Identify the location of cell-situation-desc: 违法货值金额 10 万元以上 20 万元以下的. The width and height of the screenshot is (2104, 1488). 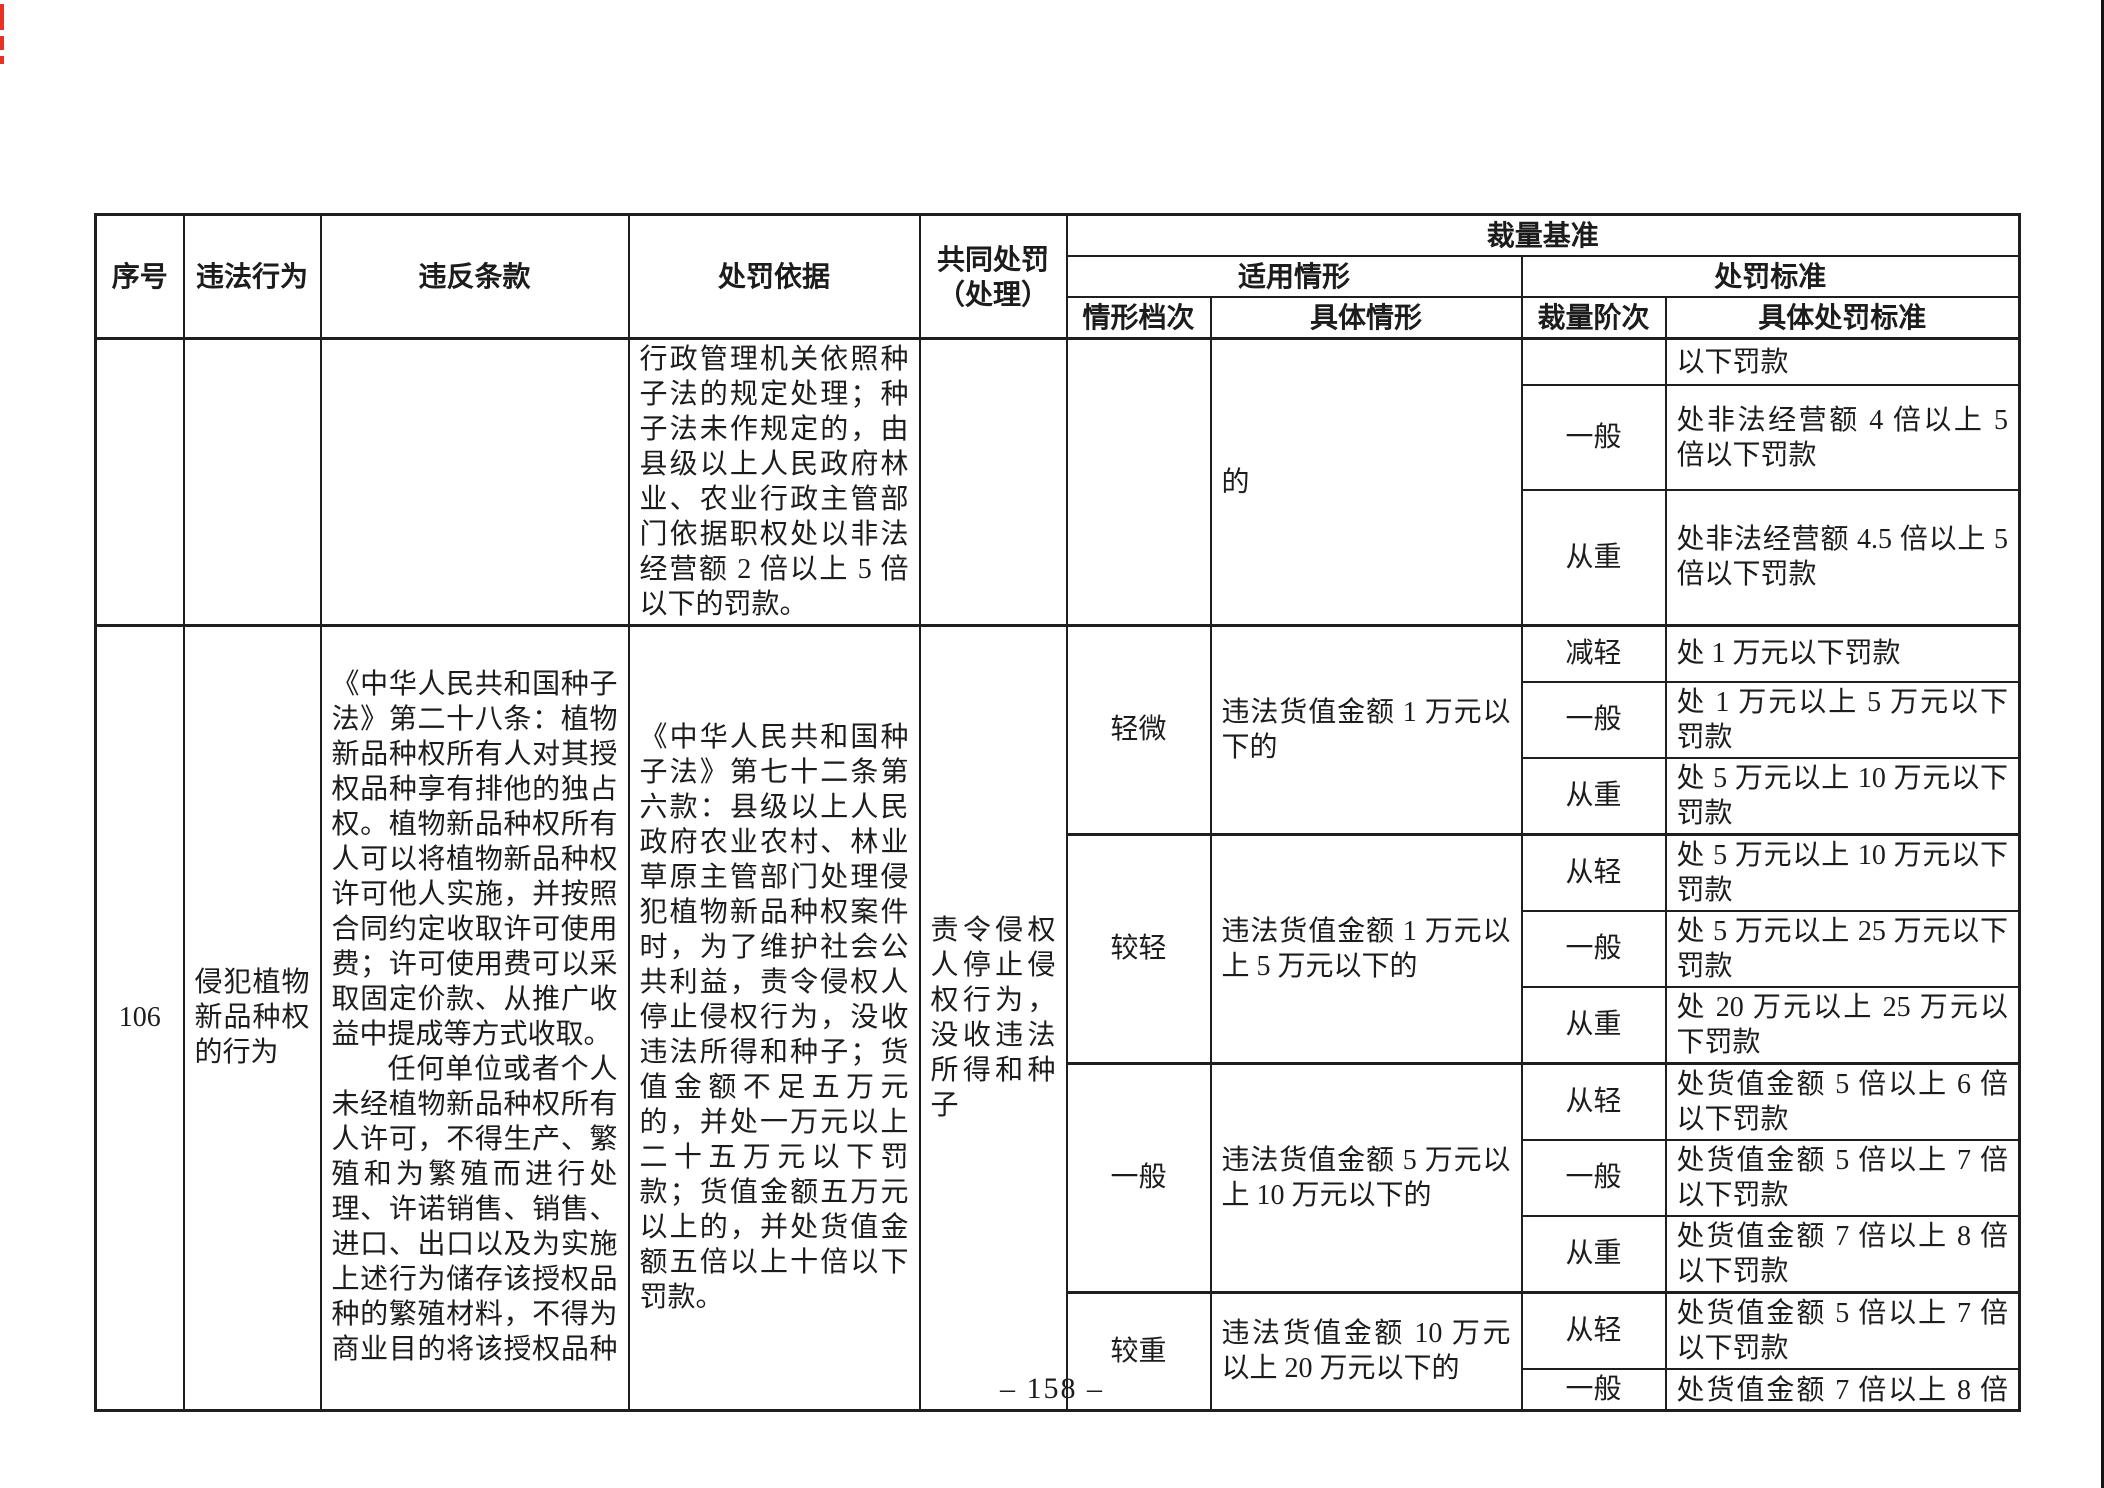
(1366, 1350).